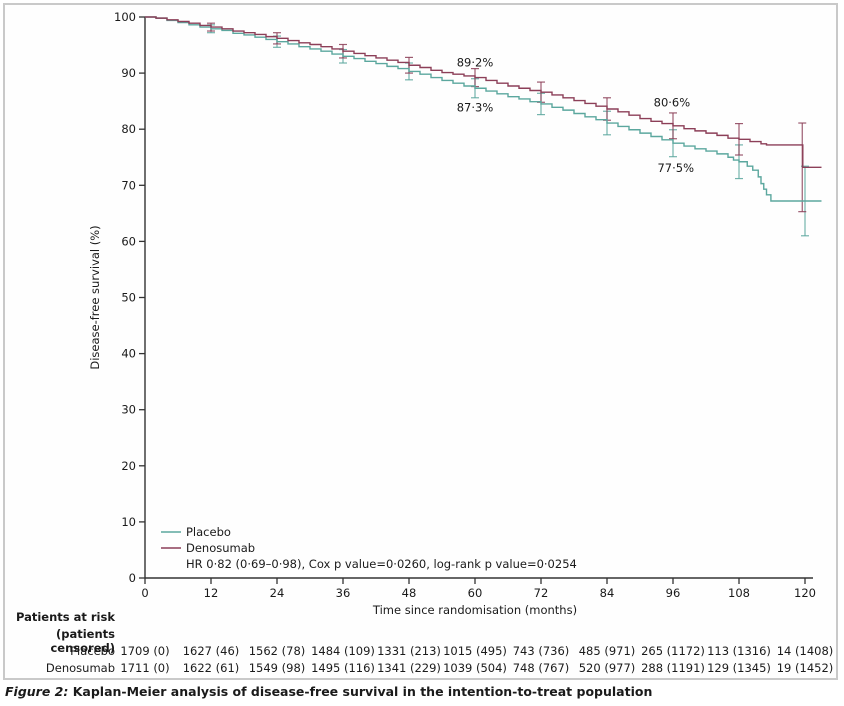 The height and width of the screenshot is (706, 844). What do you see at coordinates (82, 641) in the screenshot?
I see `risk-table-header-line2: (patients censored)` at bounding box center [82, 641].